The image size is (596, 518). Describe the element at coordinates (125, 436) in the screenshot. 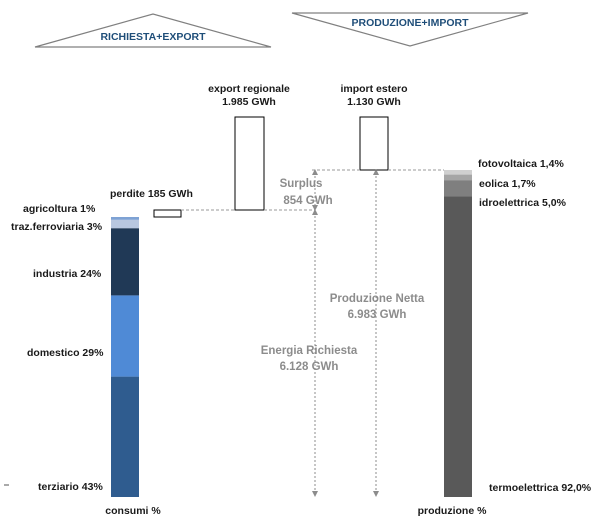

I see `consumi-segment-terziario` at that location.